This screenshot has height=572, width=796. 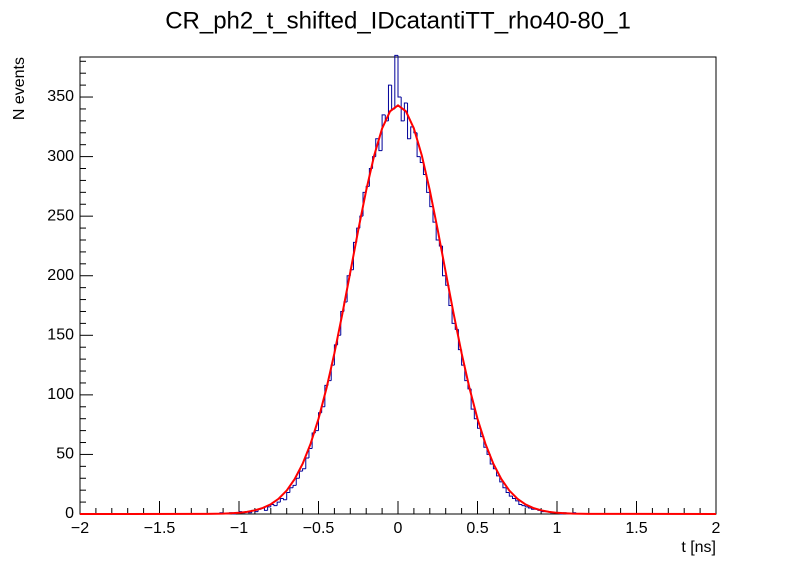 What do you see at coordinates (69, 513) in the screenshot?
I see `y-tick-label: 0` at bounding box center [69, 513].